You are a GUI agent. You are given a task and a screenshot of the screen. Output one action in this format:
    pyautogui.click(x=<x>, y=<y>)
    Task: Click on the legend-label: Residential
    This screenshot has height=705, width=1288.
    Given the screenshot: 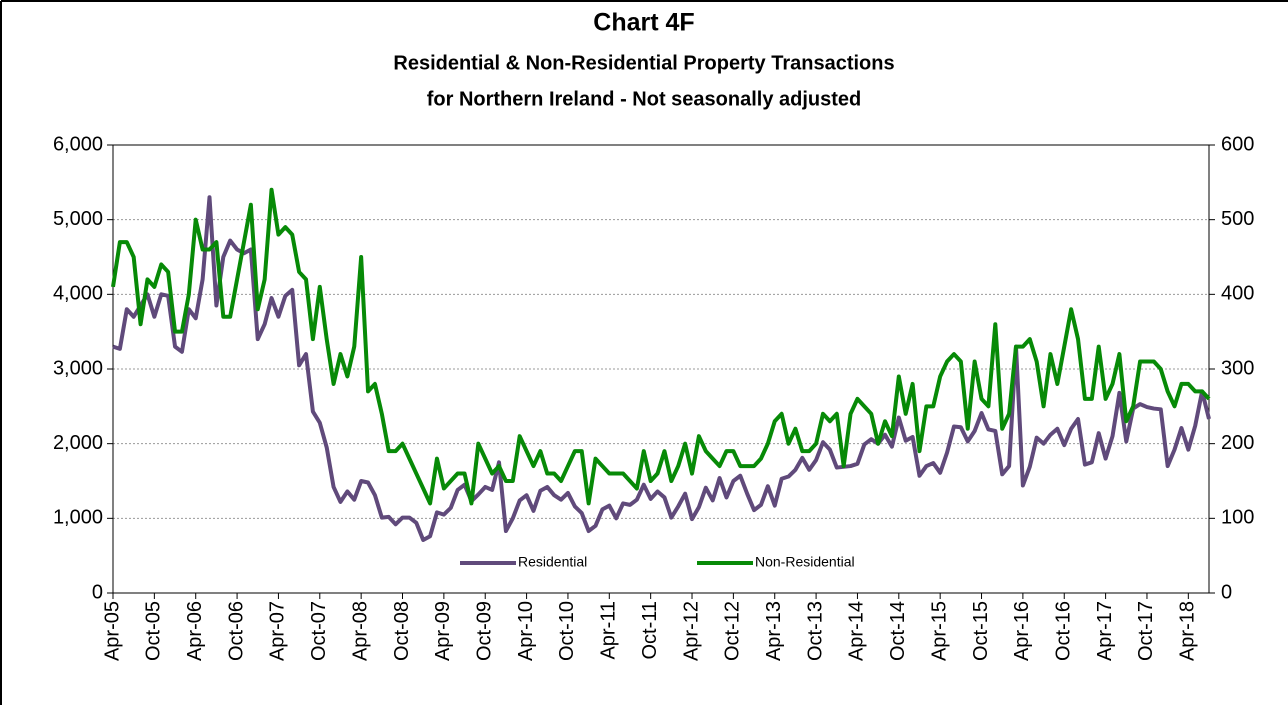 What is the action you would take?
    pyautogui.click(x=552, y=562)
    